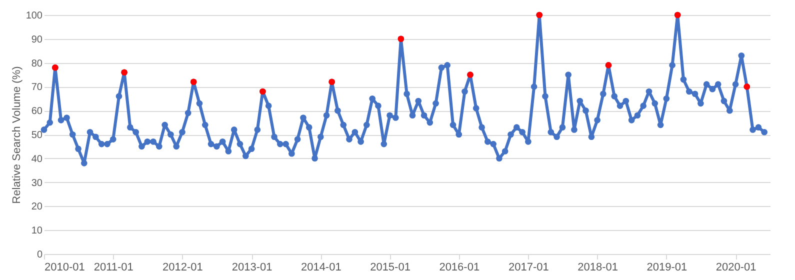 This screenshot has height=280, width=795. Describe the element at coordinates (37, 64) in the screenshot. I see `y-tick-label: 80` at that location.